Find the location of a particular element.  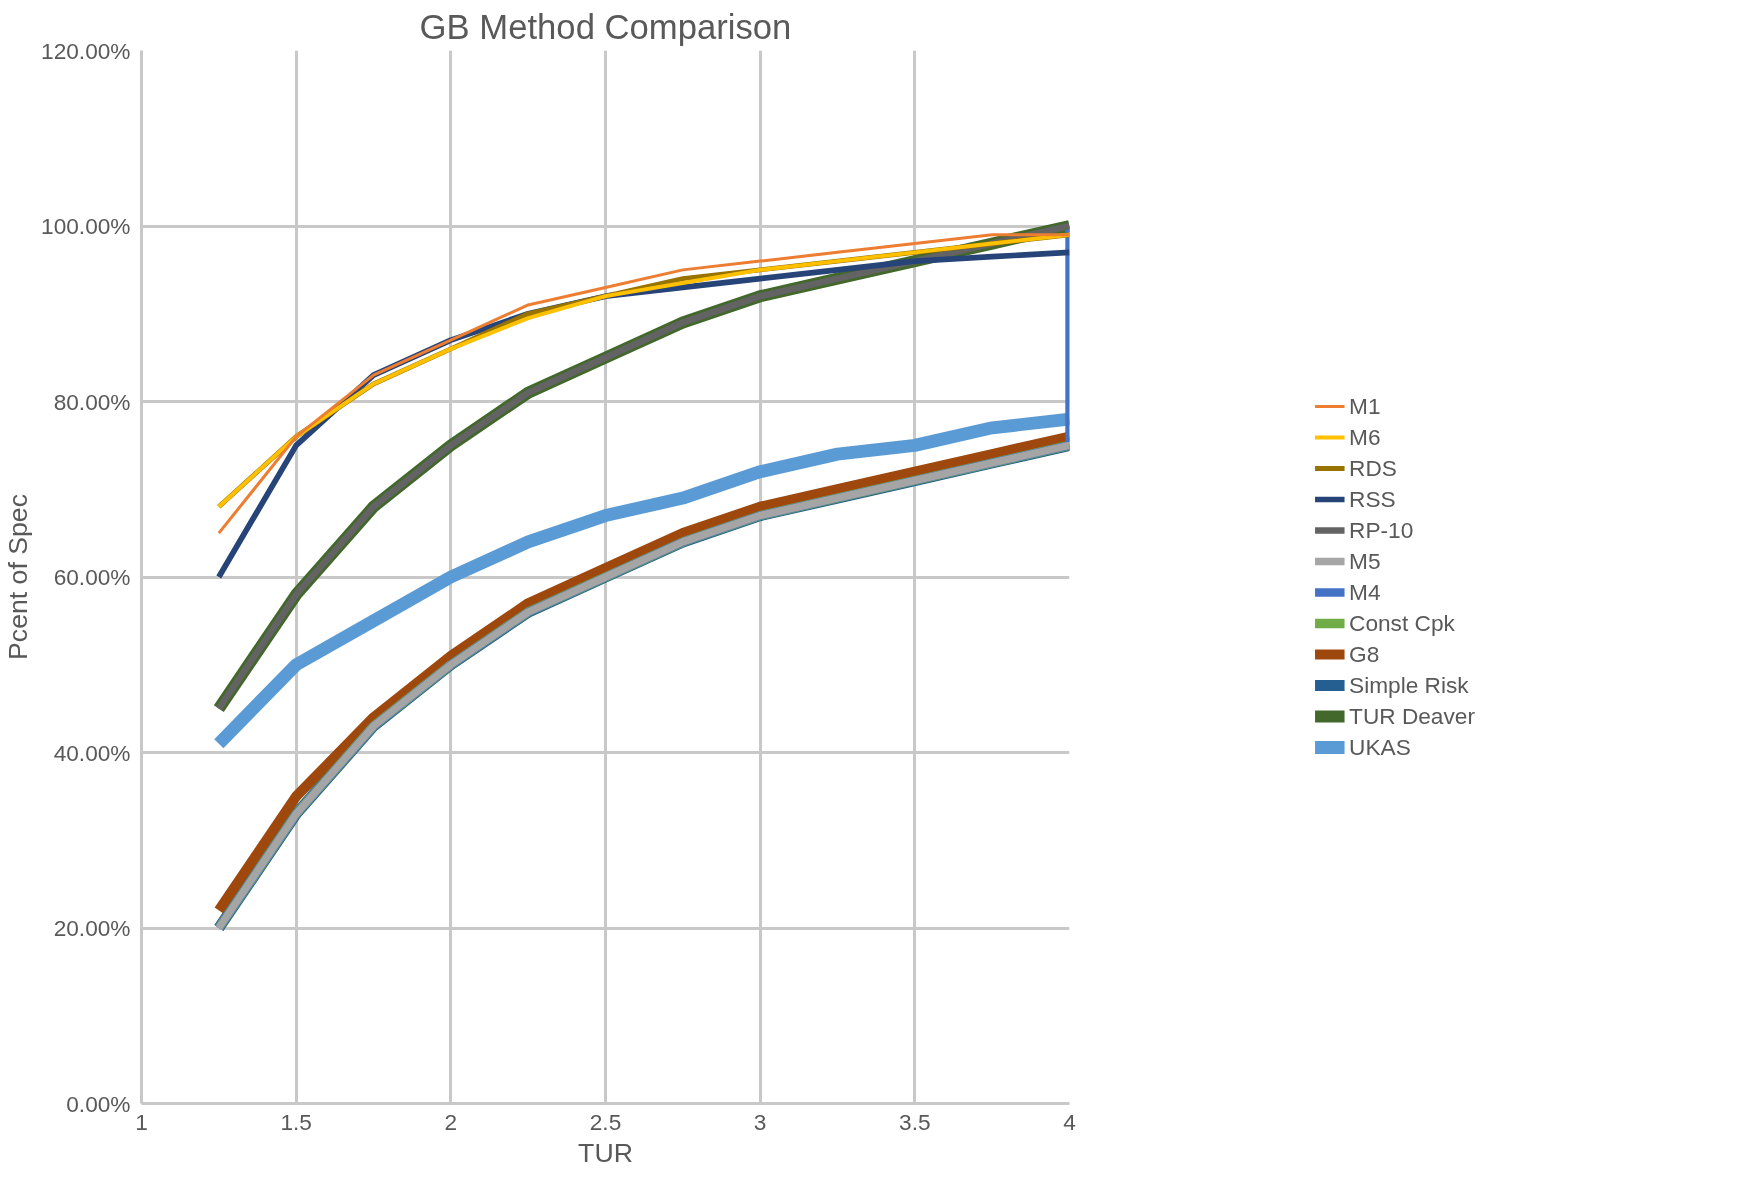

y-tick-label: 60.00% is located at coordinates (92, 577).